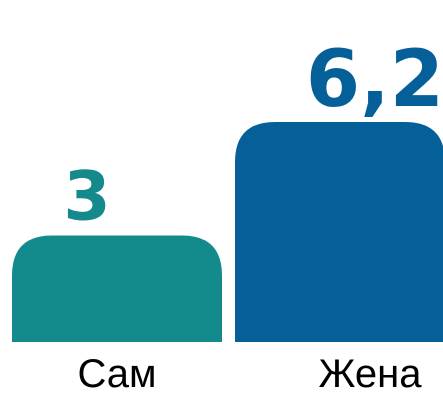 The width and height of the screenshot is (443, 393). I want to click on category-labels-group: Сам Жена, so click(249, 372).